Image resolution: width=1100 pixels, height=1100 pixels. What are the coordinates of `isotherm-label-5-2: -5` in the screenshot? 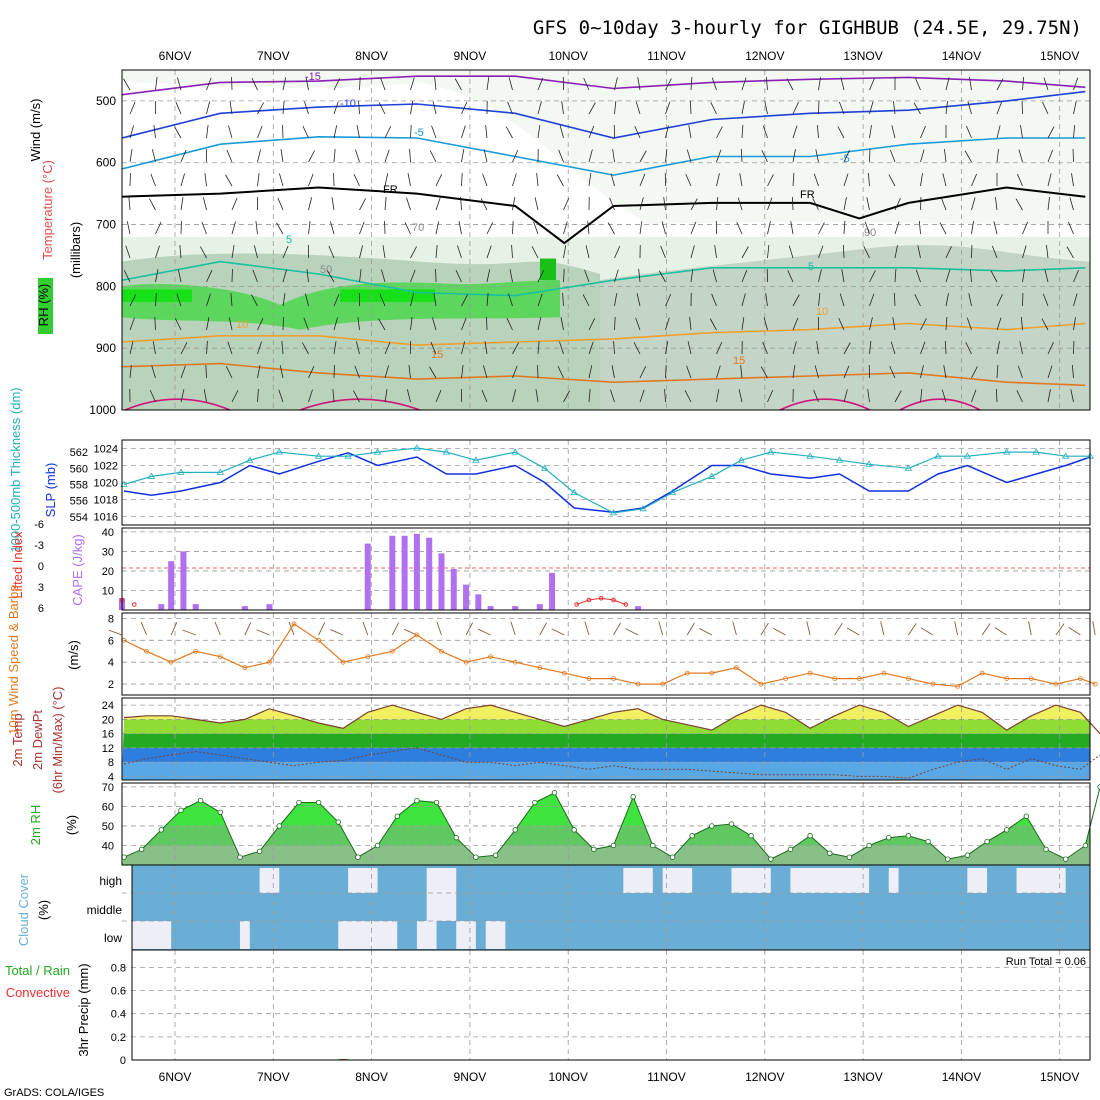 It's located at (845, 159).